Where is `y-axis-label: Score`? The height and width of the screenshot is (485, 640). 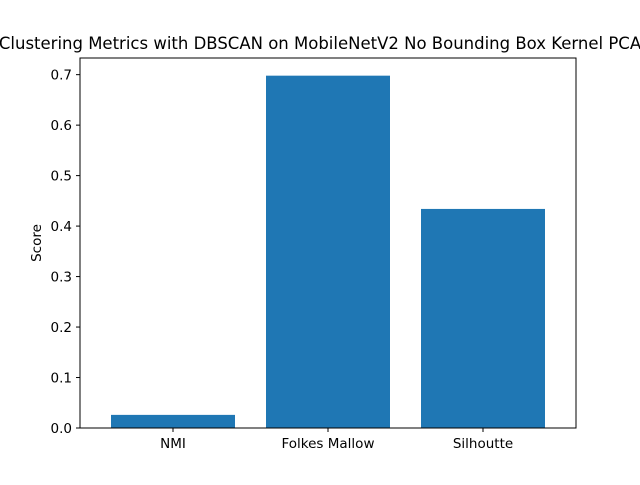
y-axis-label: Score is located at coordinates (37, 243).